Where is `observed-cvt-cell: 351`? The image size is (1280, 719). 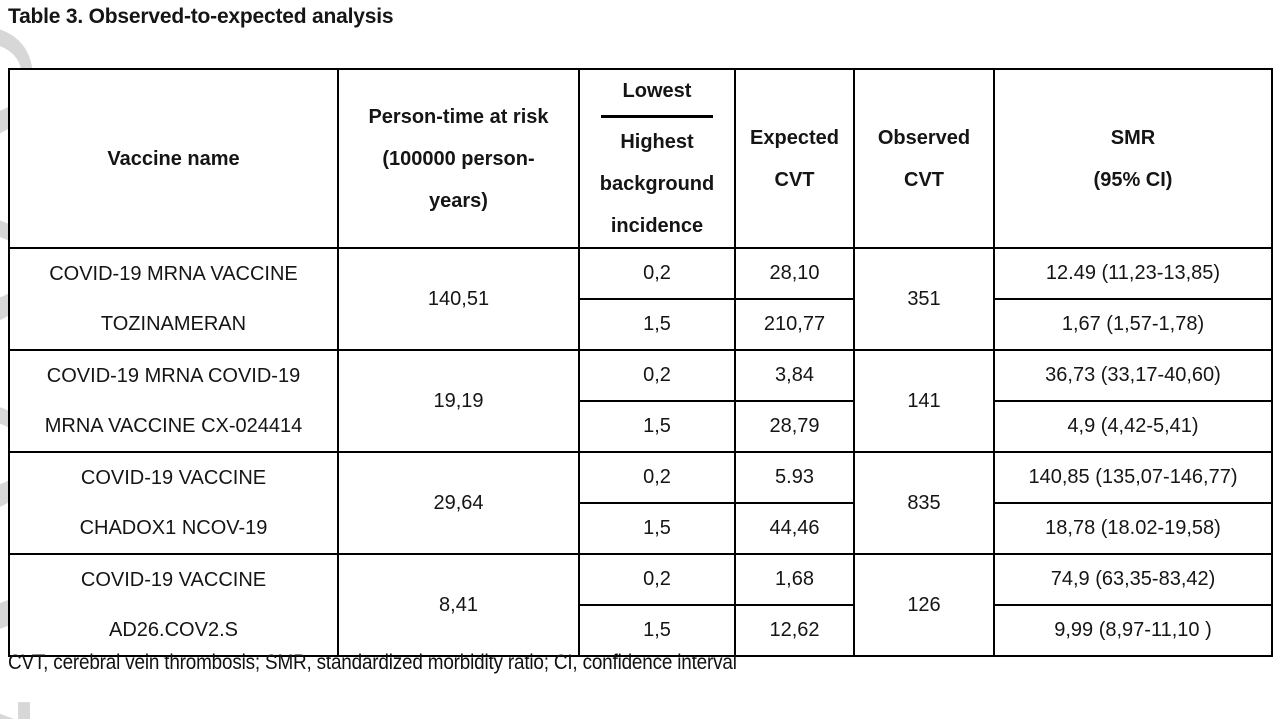 observed-cvt-cell: 351 is located at coordinates (924, 299).